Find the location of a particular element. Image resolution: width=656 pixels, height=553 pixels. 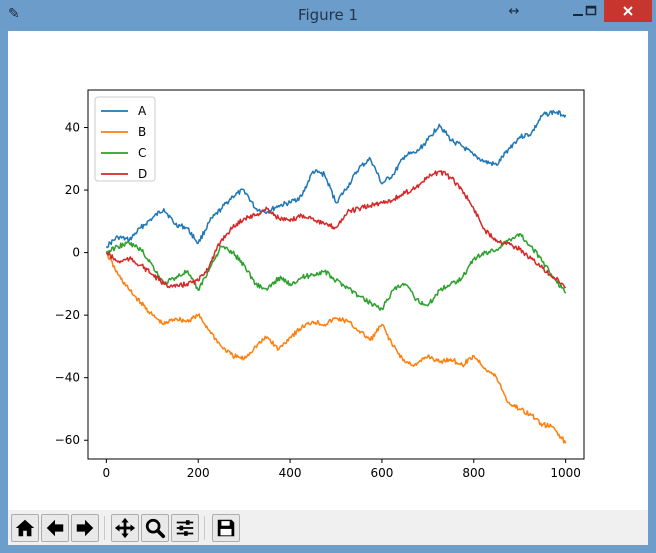

y-tick-label: 20 is located at coordinates (72, 190).